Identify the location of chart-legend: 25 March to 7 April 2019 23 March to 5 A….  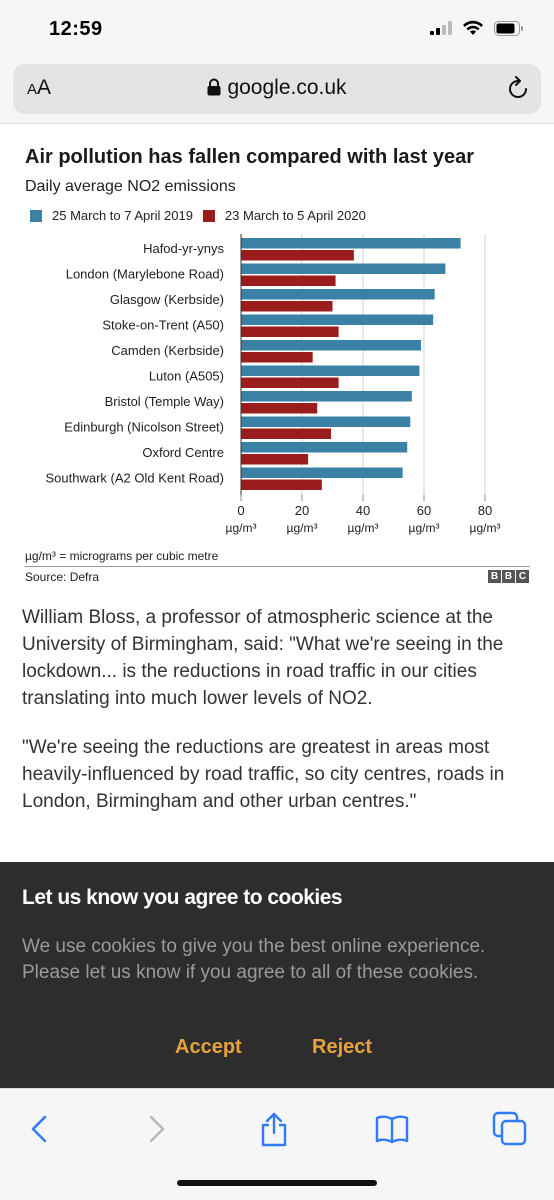
(203, 215).